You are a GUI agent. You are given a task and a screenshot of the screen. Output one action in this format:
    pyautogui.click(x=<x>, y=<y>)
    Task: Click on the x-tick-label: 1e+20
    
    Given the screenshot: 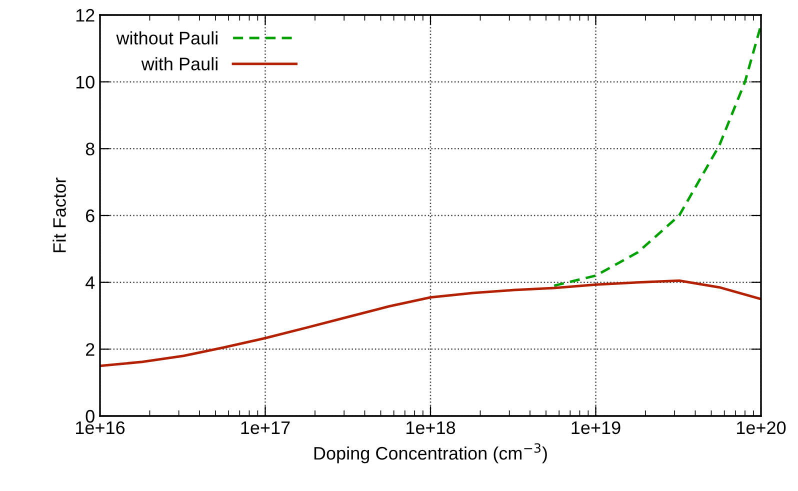 What is the action you would take?
    pyautogui.click(x=761, y=427)
    